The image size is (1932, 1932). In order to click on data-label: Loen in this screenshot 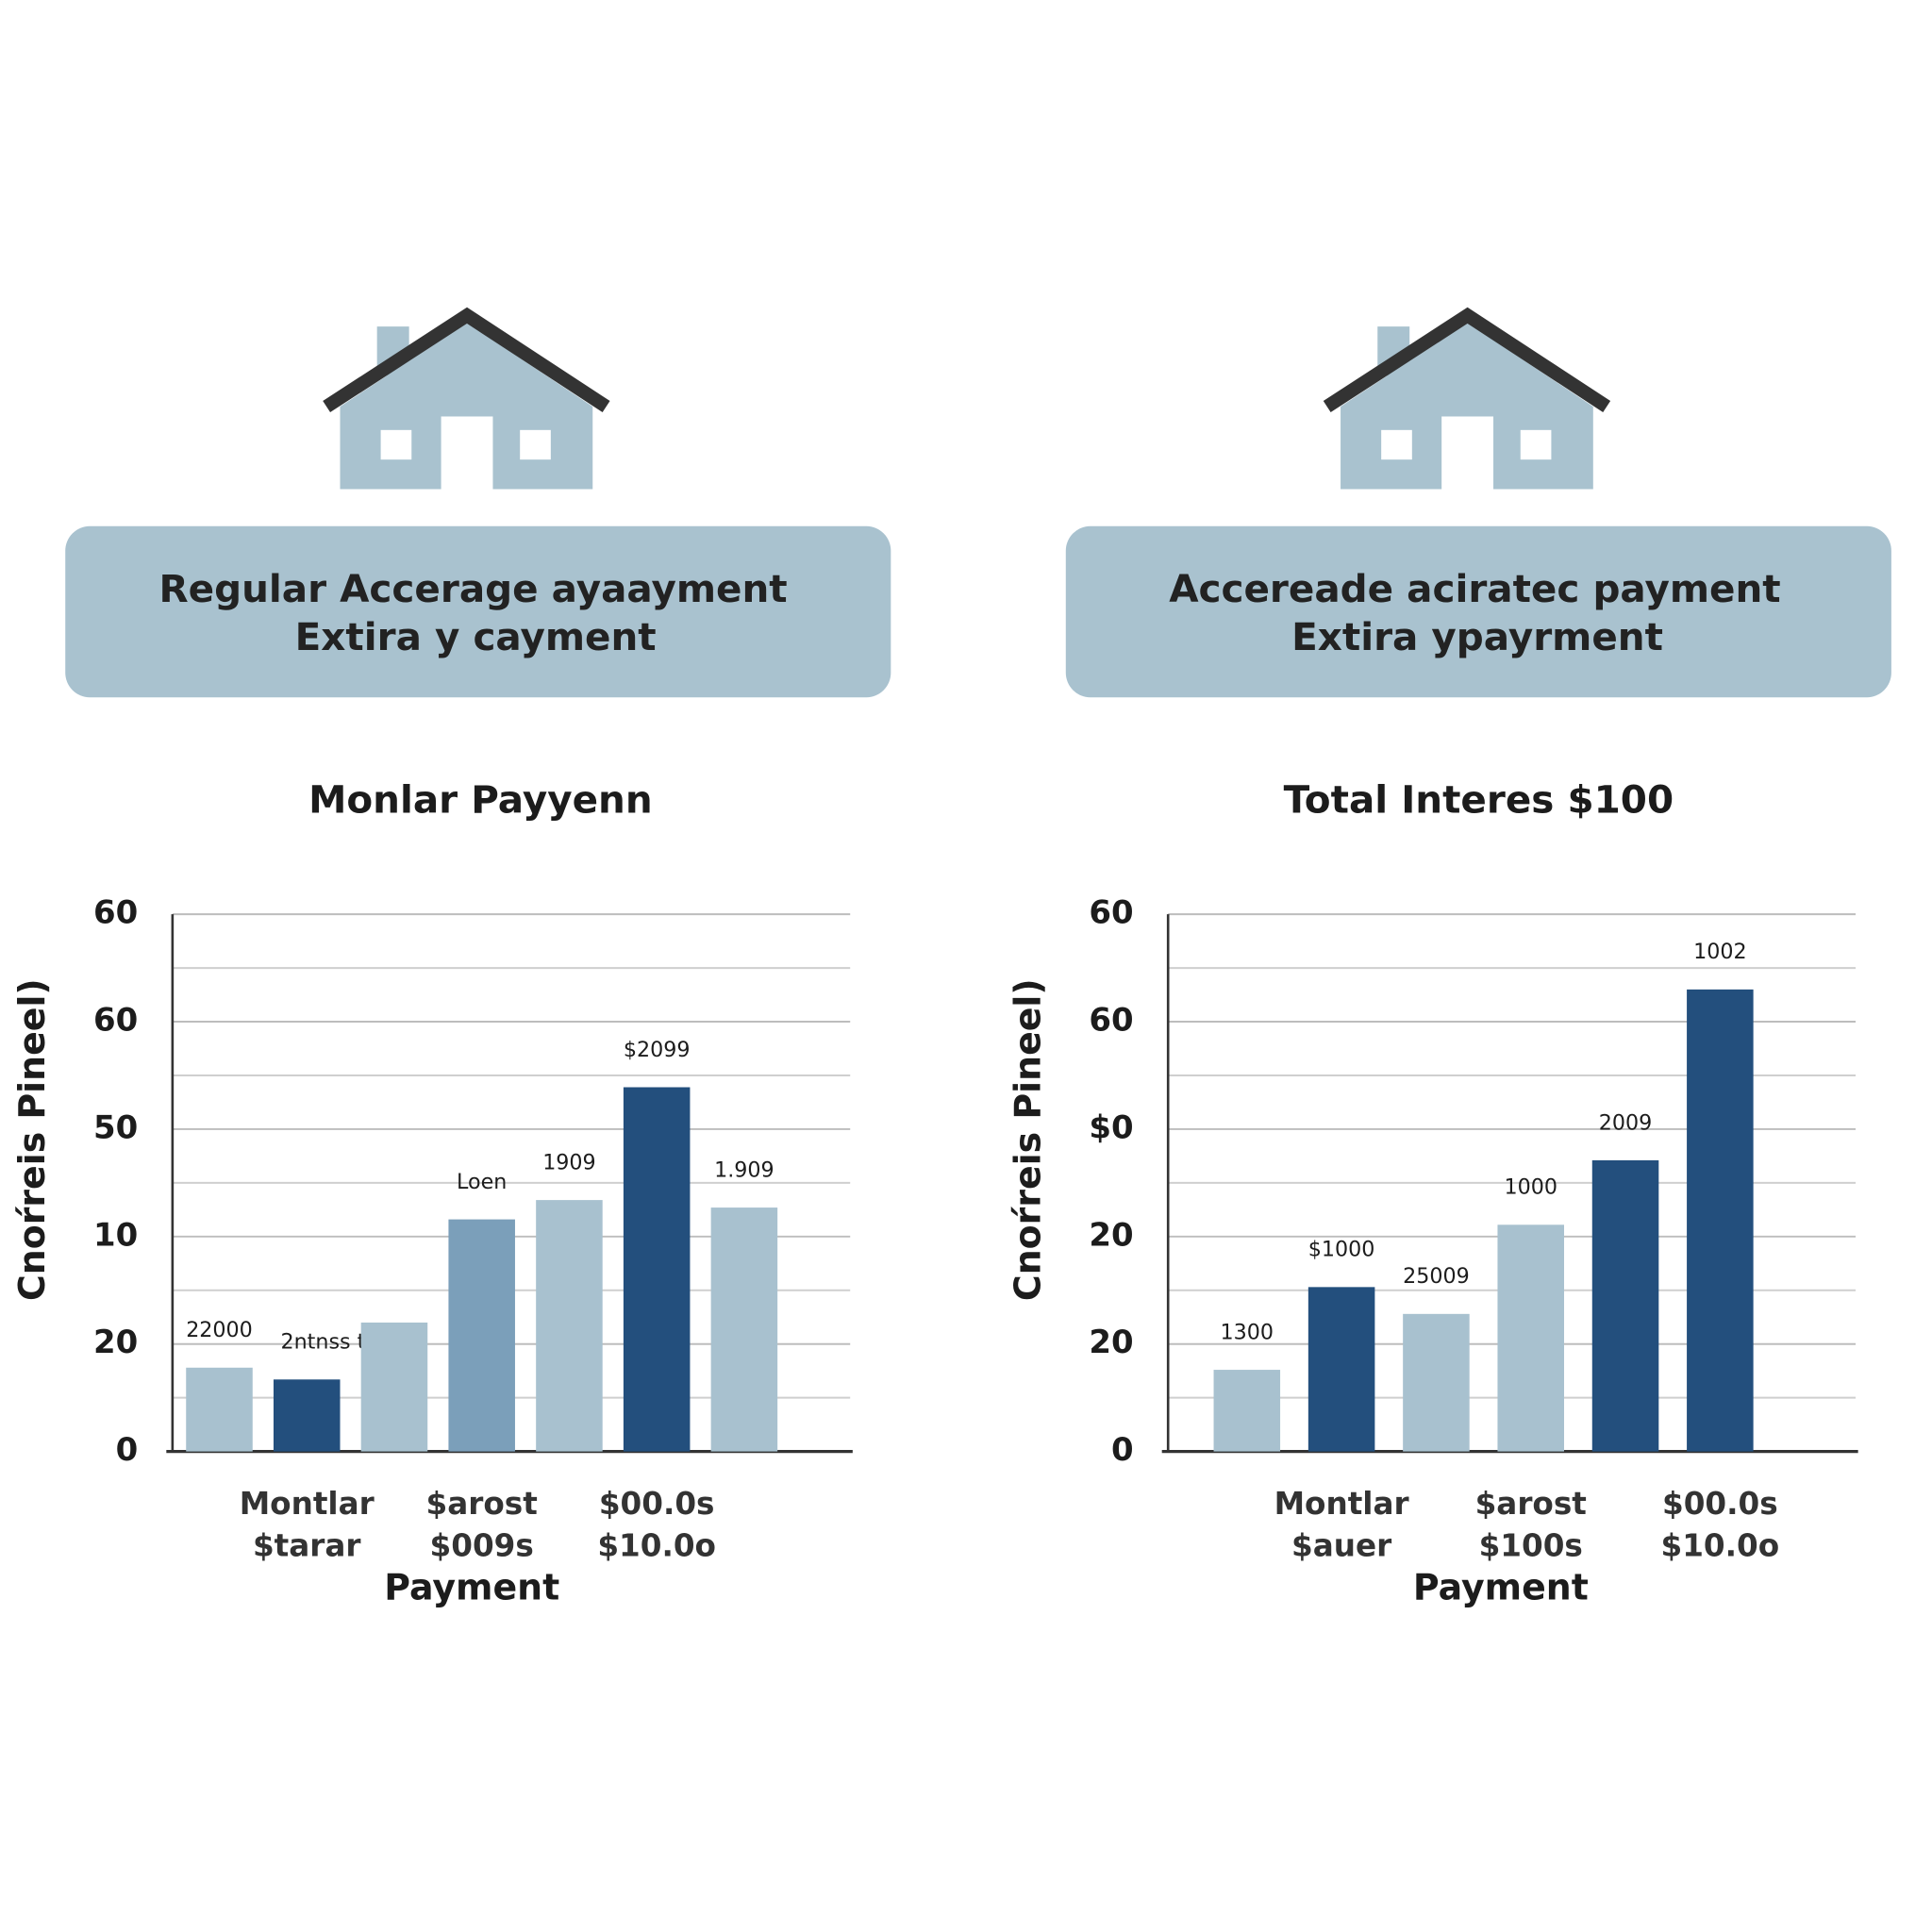, I will do `click(482, 1182)`.